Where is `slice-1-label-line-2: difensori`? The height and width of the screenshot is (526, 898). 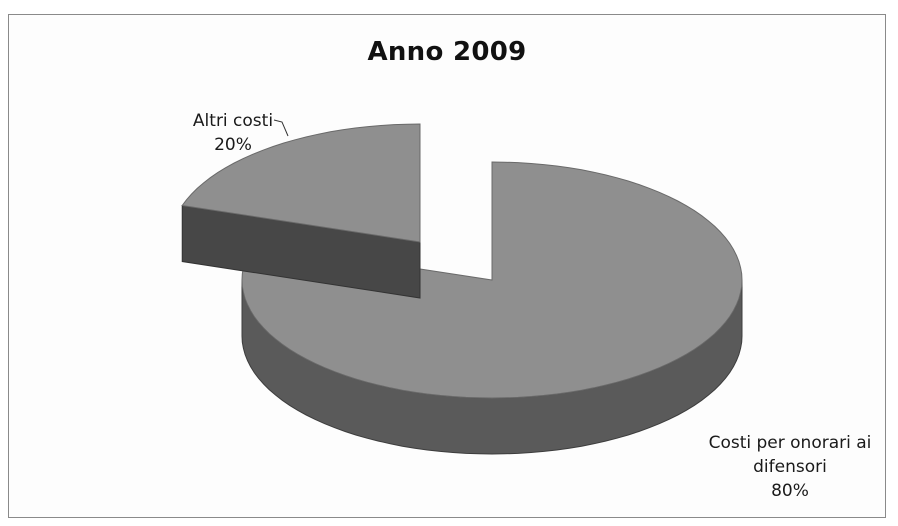 slice-1-label-line-2: difensori is located at coordinates (790, 467).